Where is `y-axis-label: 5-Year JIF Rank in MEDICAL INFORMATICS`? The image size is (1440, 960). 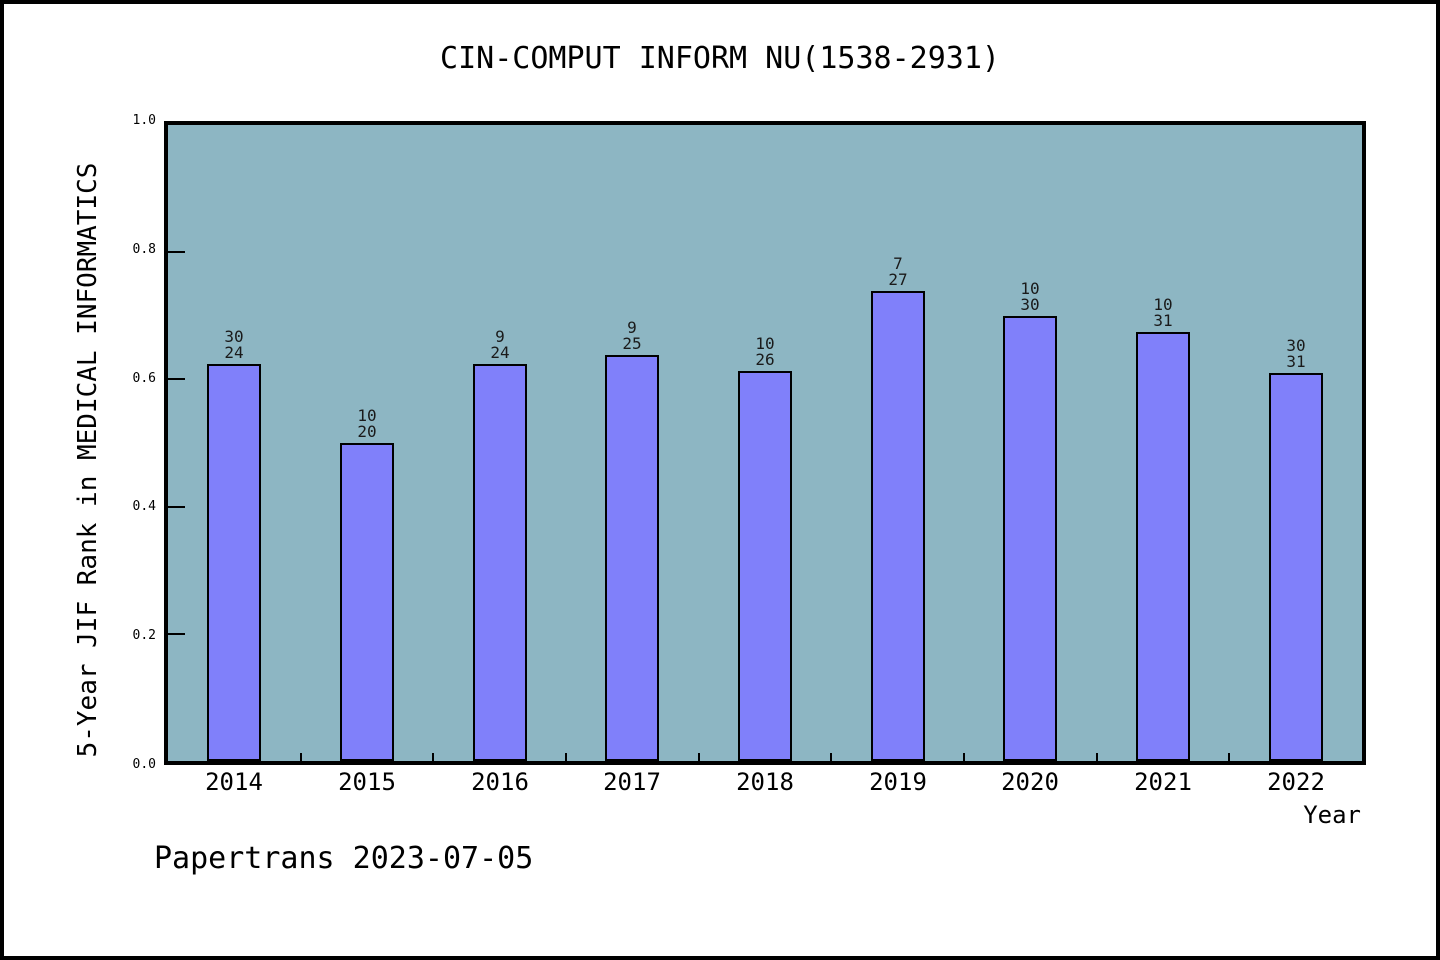
y-axis-label: 5-Year JIF Rank in MEDICAL INFORMATICS is located at coordinates (88, 460).